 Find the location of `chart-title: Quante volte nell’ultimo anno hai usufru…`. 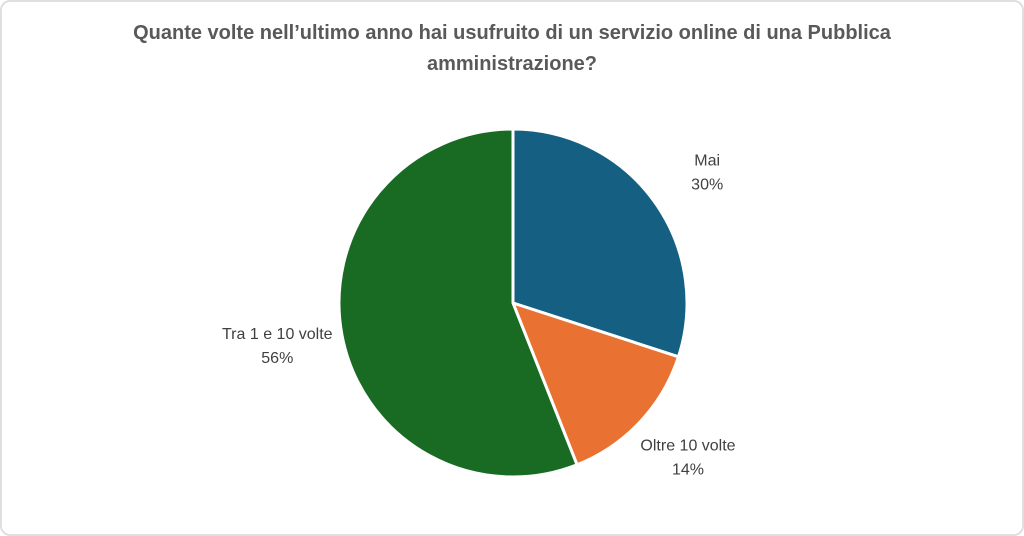

chart-title: Quante volte nell’ultimo anno hai usufru… is located at coordinates (512, 48).